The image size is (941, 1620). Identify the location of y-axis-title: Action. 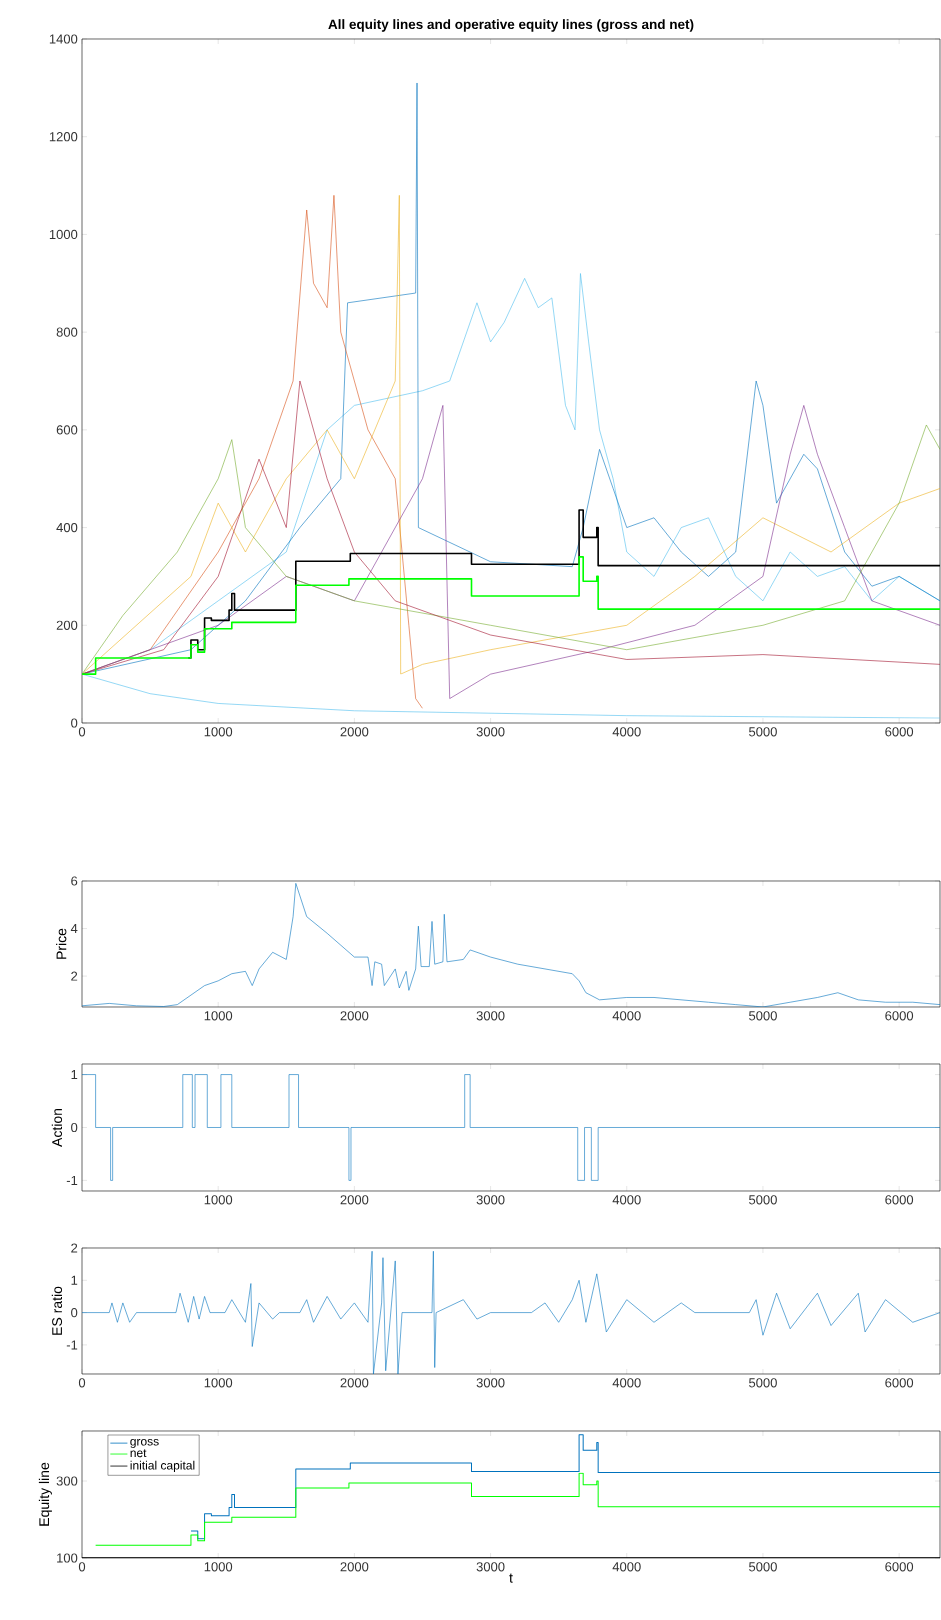
(57, 1127).